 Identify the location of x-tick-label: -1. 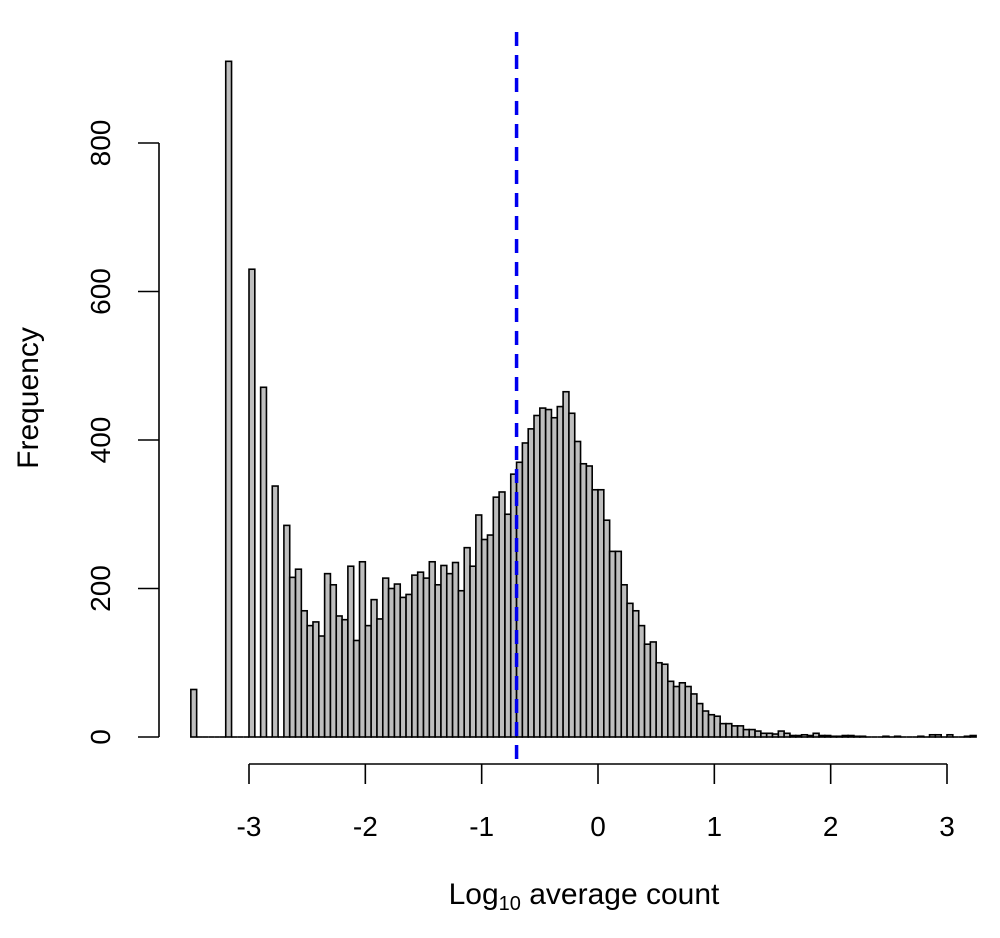
(481, 826).